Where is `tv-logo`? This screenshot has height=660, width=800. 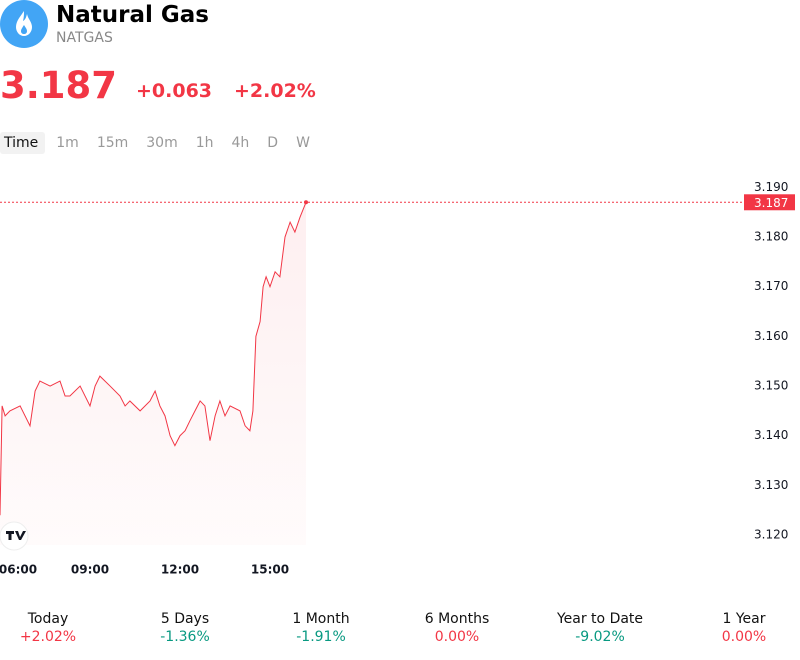 tv-logo is located at coordinates (14, 536).